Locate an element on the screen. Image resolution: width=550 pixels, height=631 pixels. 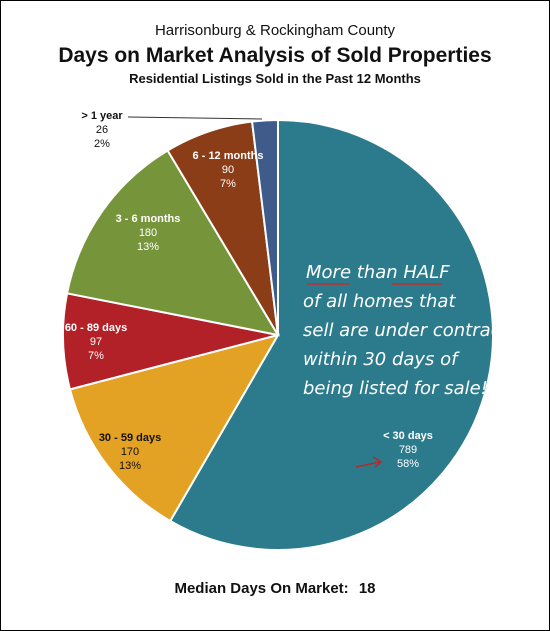
slice-label-value: 789 is located at coordinates (408, 450).